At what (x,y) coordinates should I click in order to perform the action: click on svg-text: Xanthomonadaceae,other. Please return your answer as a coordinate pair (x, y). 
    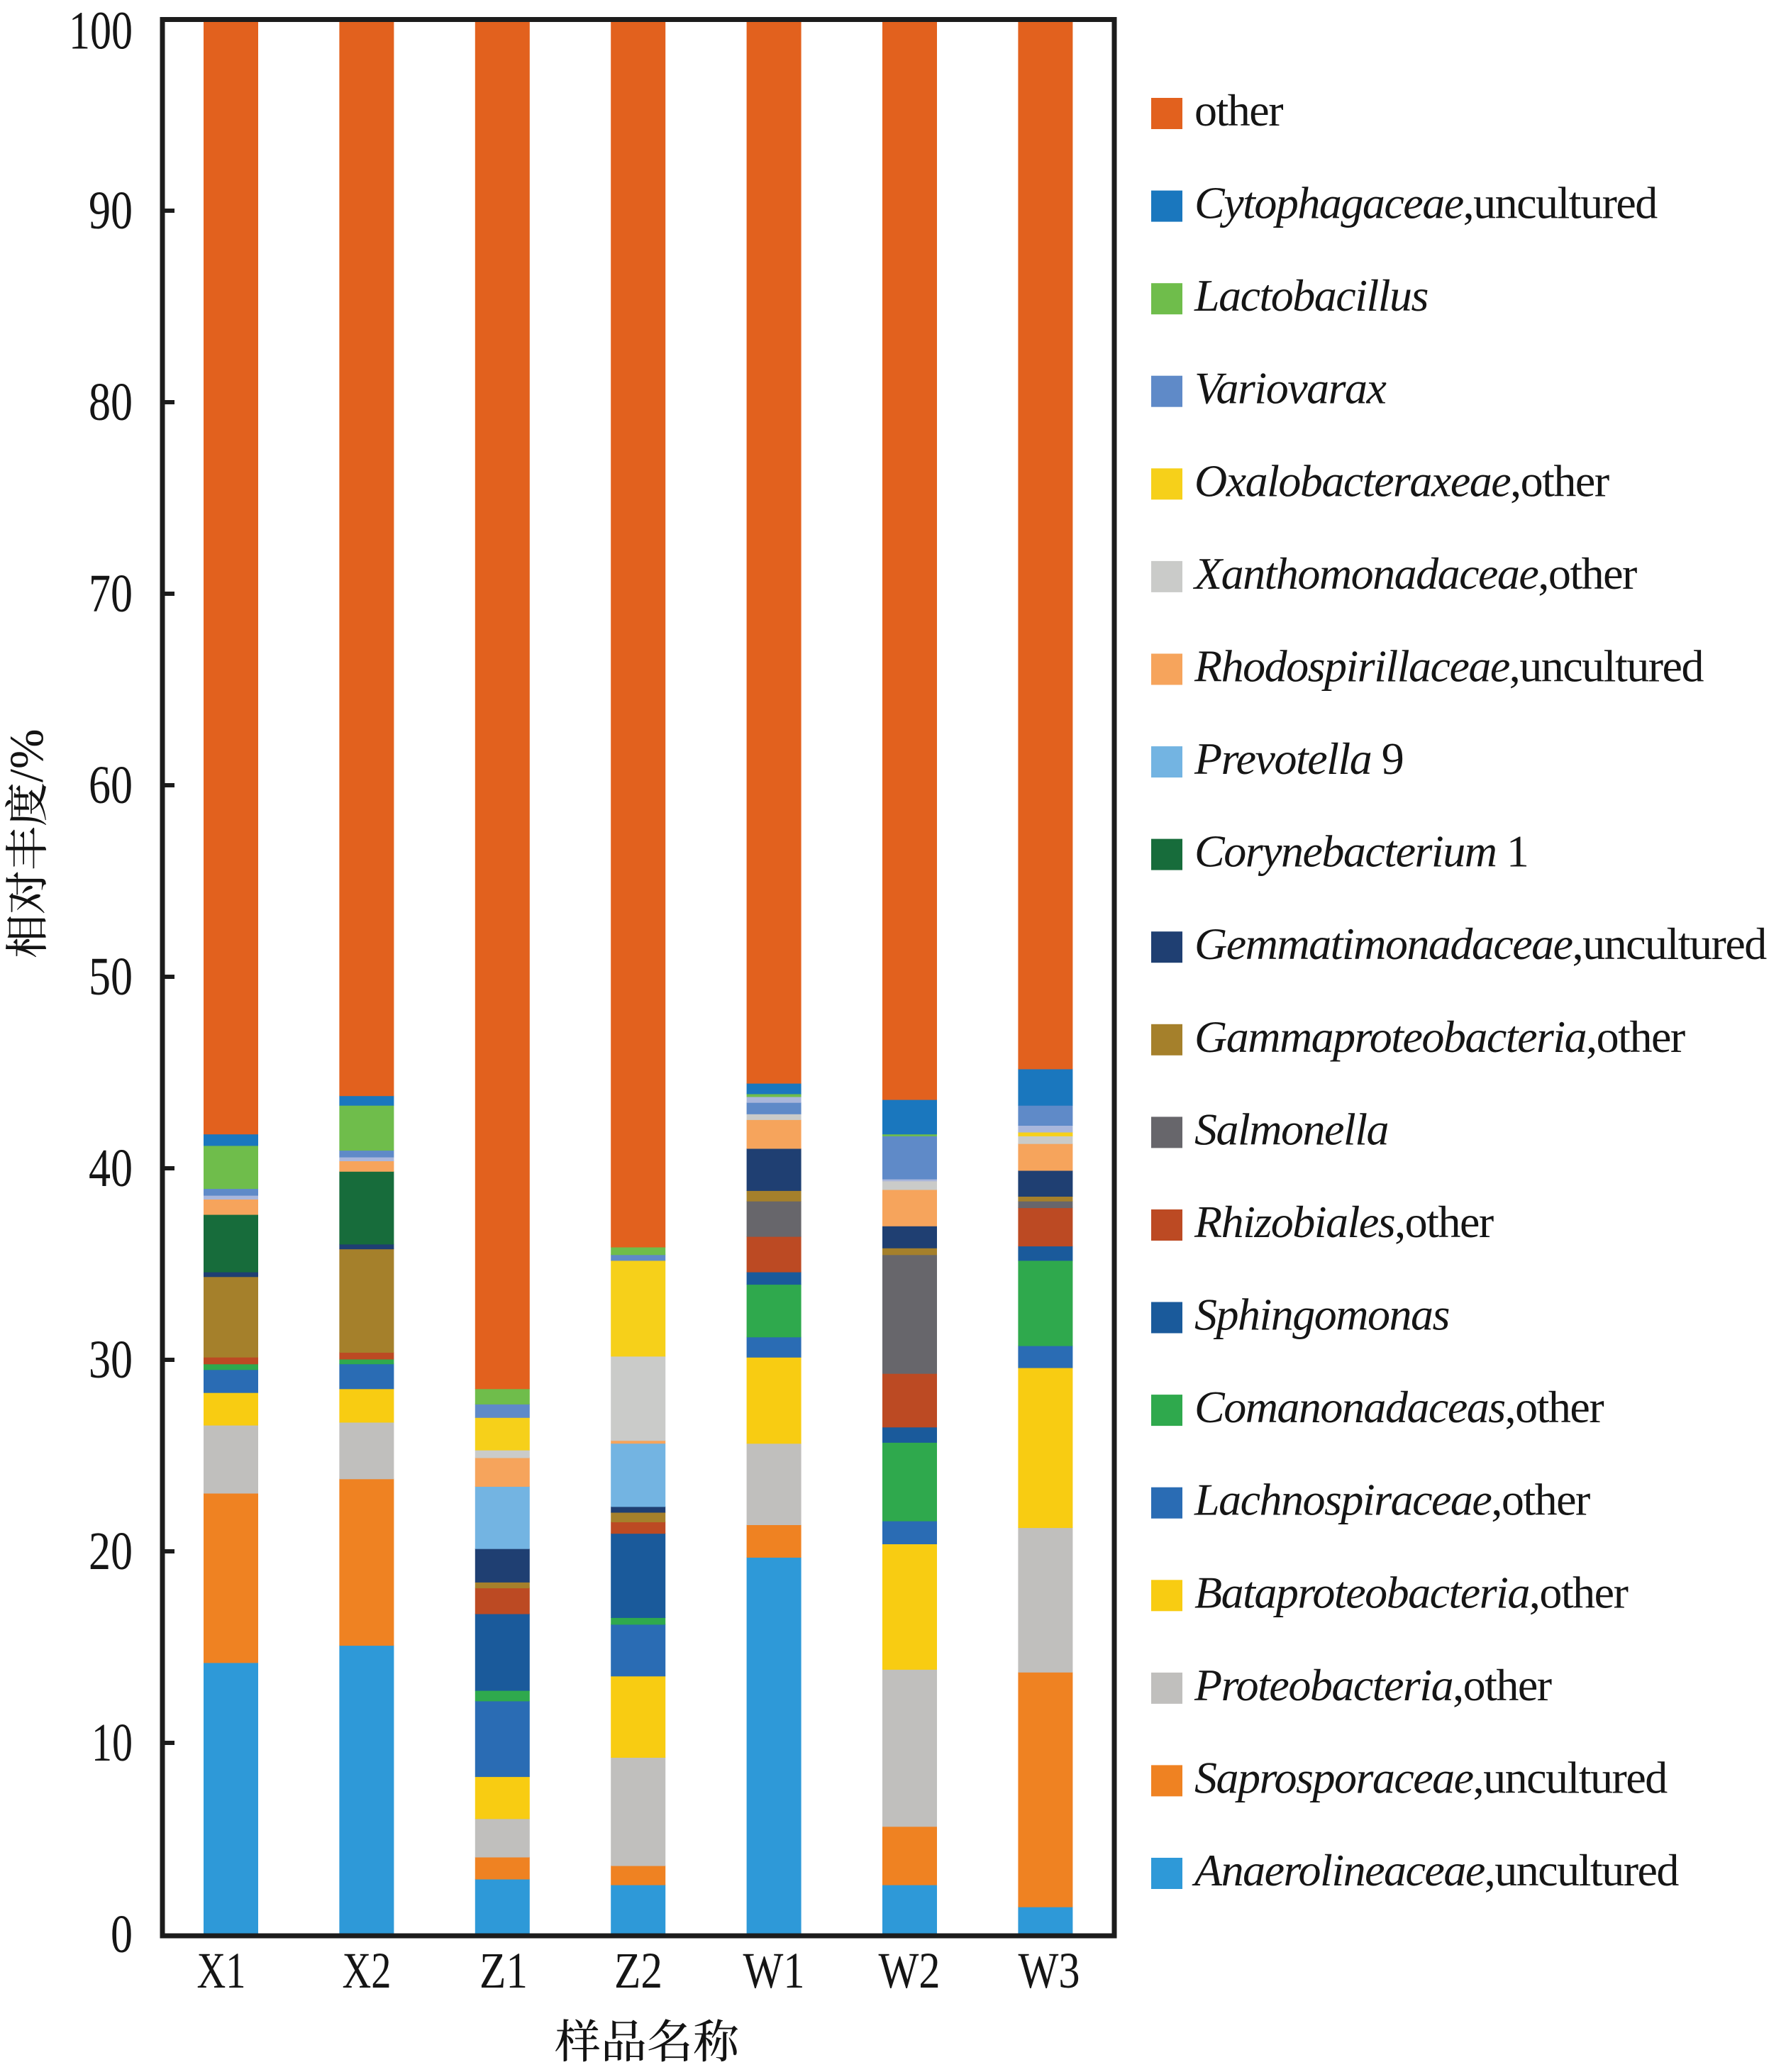
    Looking at the image, I should click on (1414, 573).